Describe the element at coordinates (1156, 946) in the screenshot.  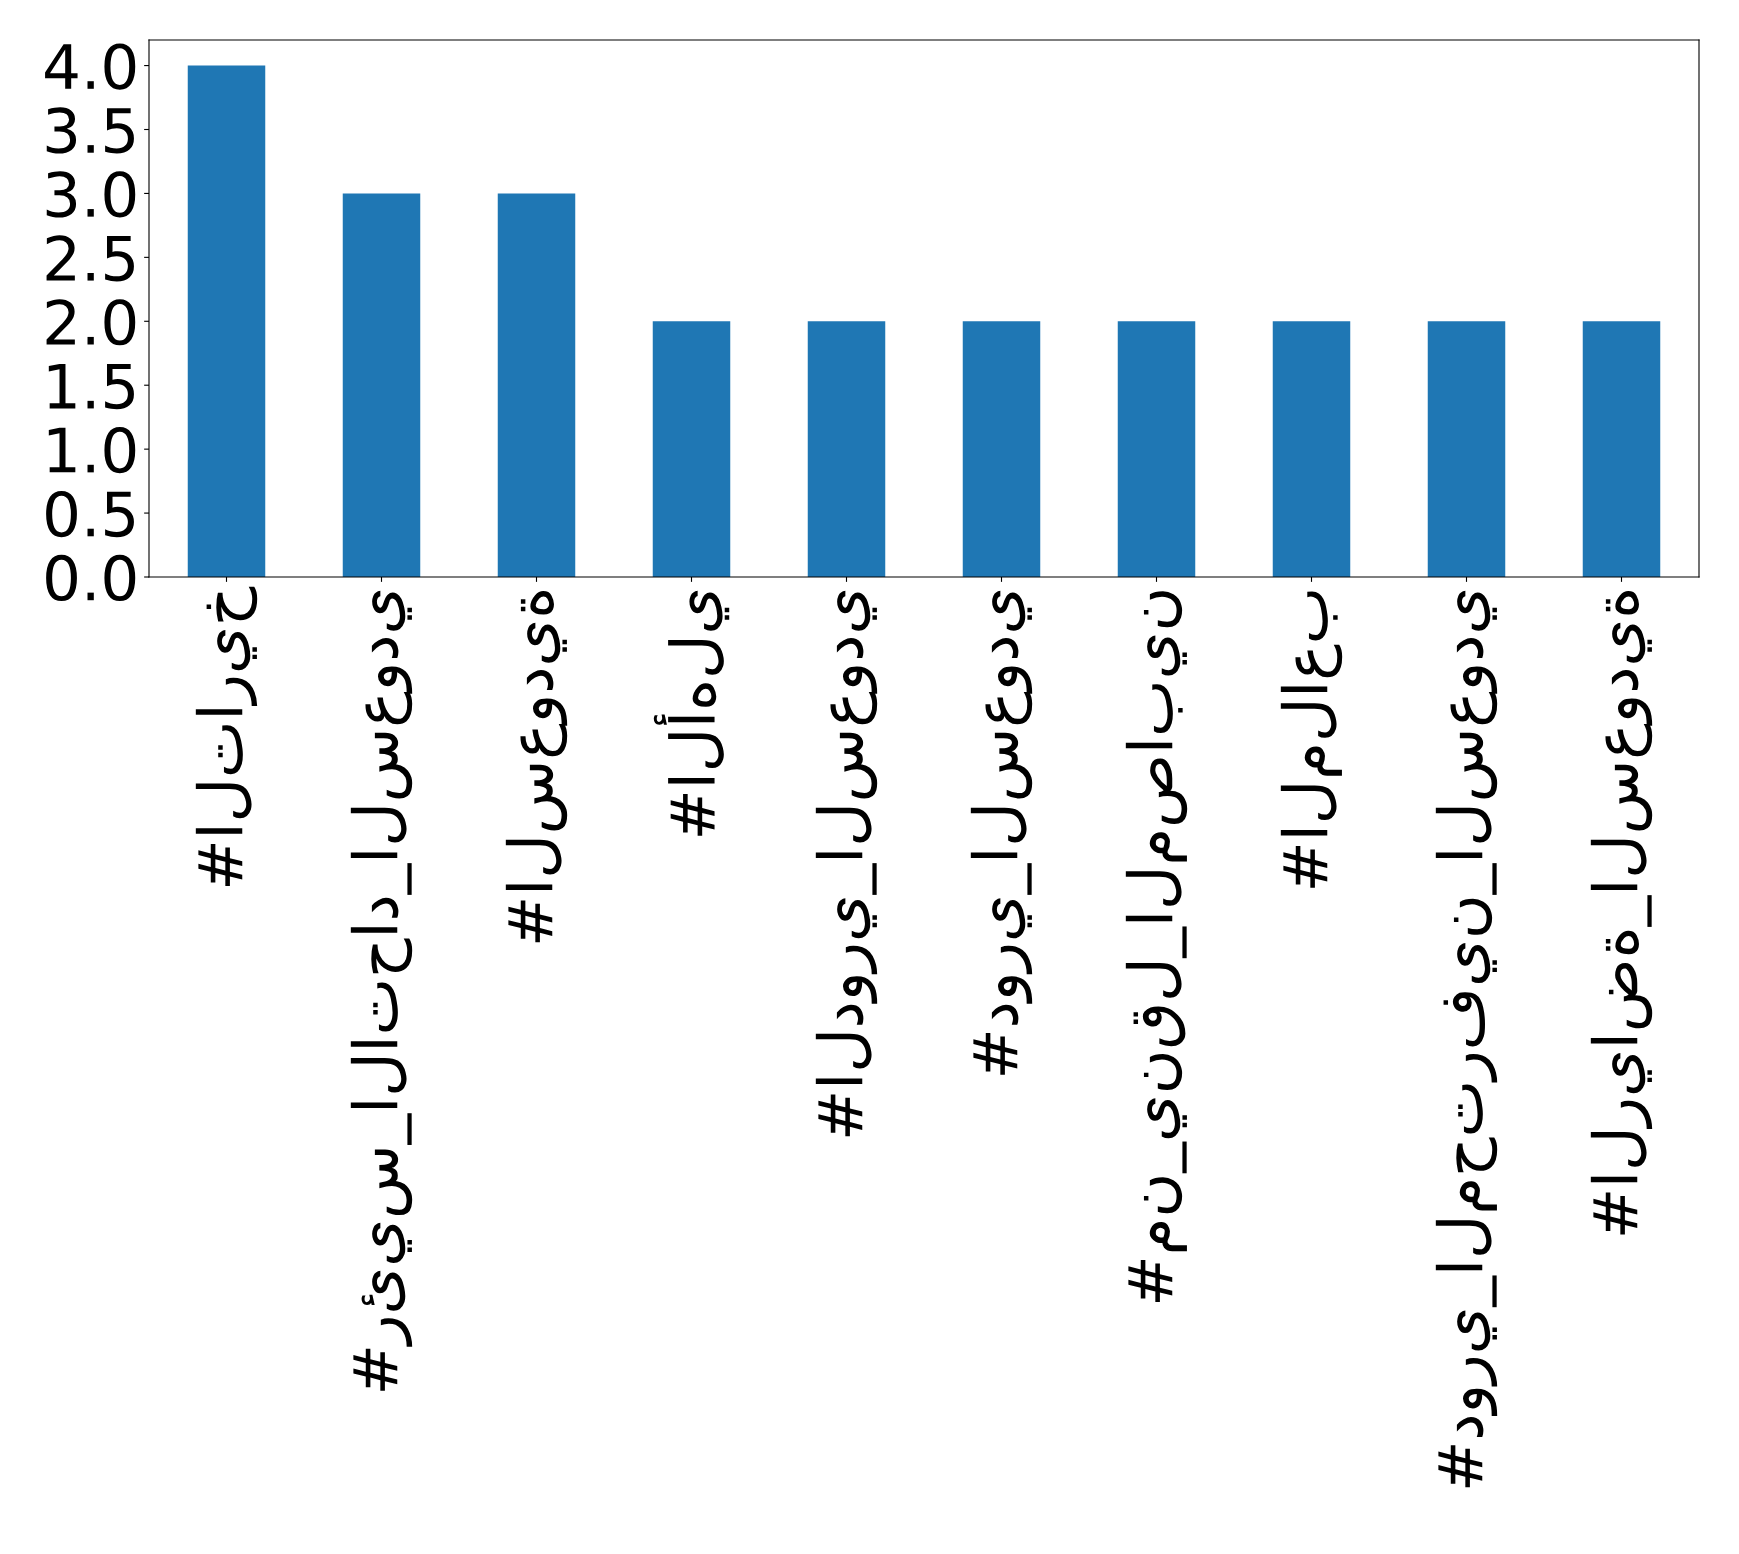
I see `x-tick-label: #من_ينقل_المصابين` at that location.